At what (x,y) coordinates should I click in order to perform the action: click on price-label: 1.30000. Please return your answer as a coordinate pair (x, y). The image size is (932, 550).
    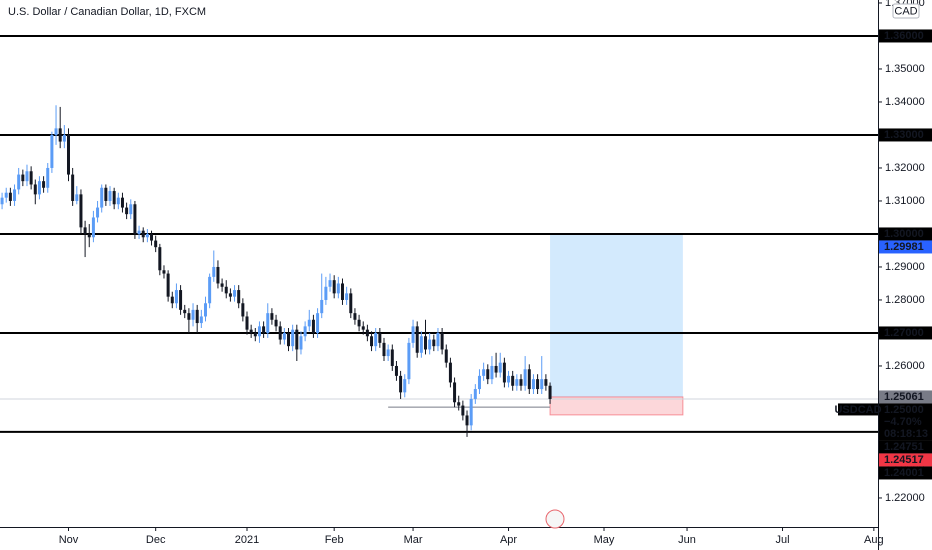
    Looking at the image, I should click on (904, 234).